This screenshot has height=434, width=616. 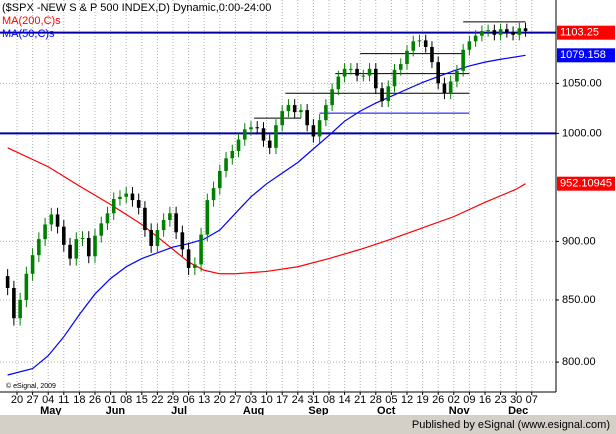 I want to click on month-label: Jun, so click(x=116, y=411).